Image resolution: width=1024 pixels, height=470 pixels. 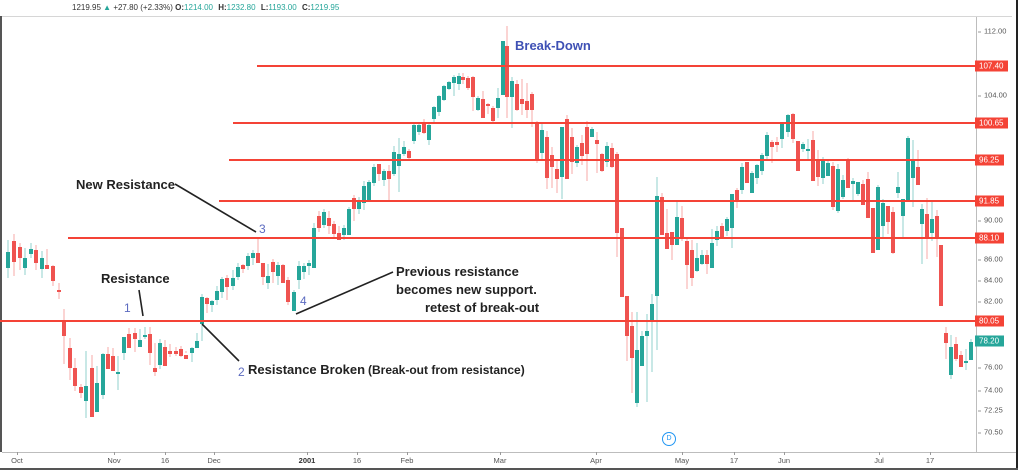 What do you see at coordinates (1, 234) in the screenshot?
I see `left-border` at bounding box center [1, 234].